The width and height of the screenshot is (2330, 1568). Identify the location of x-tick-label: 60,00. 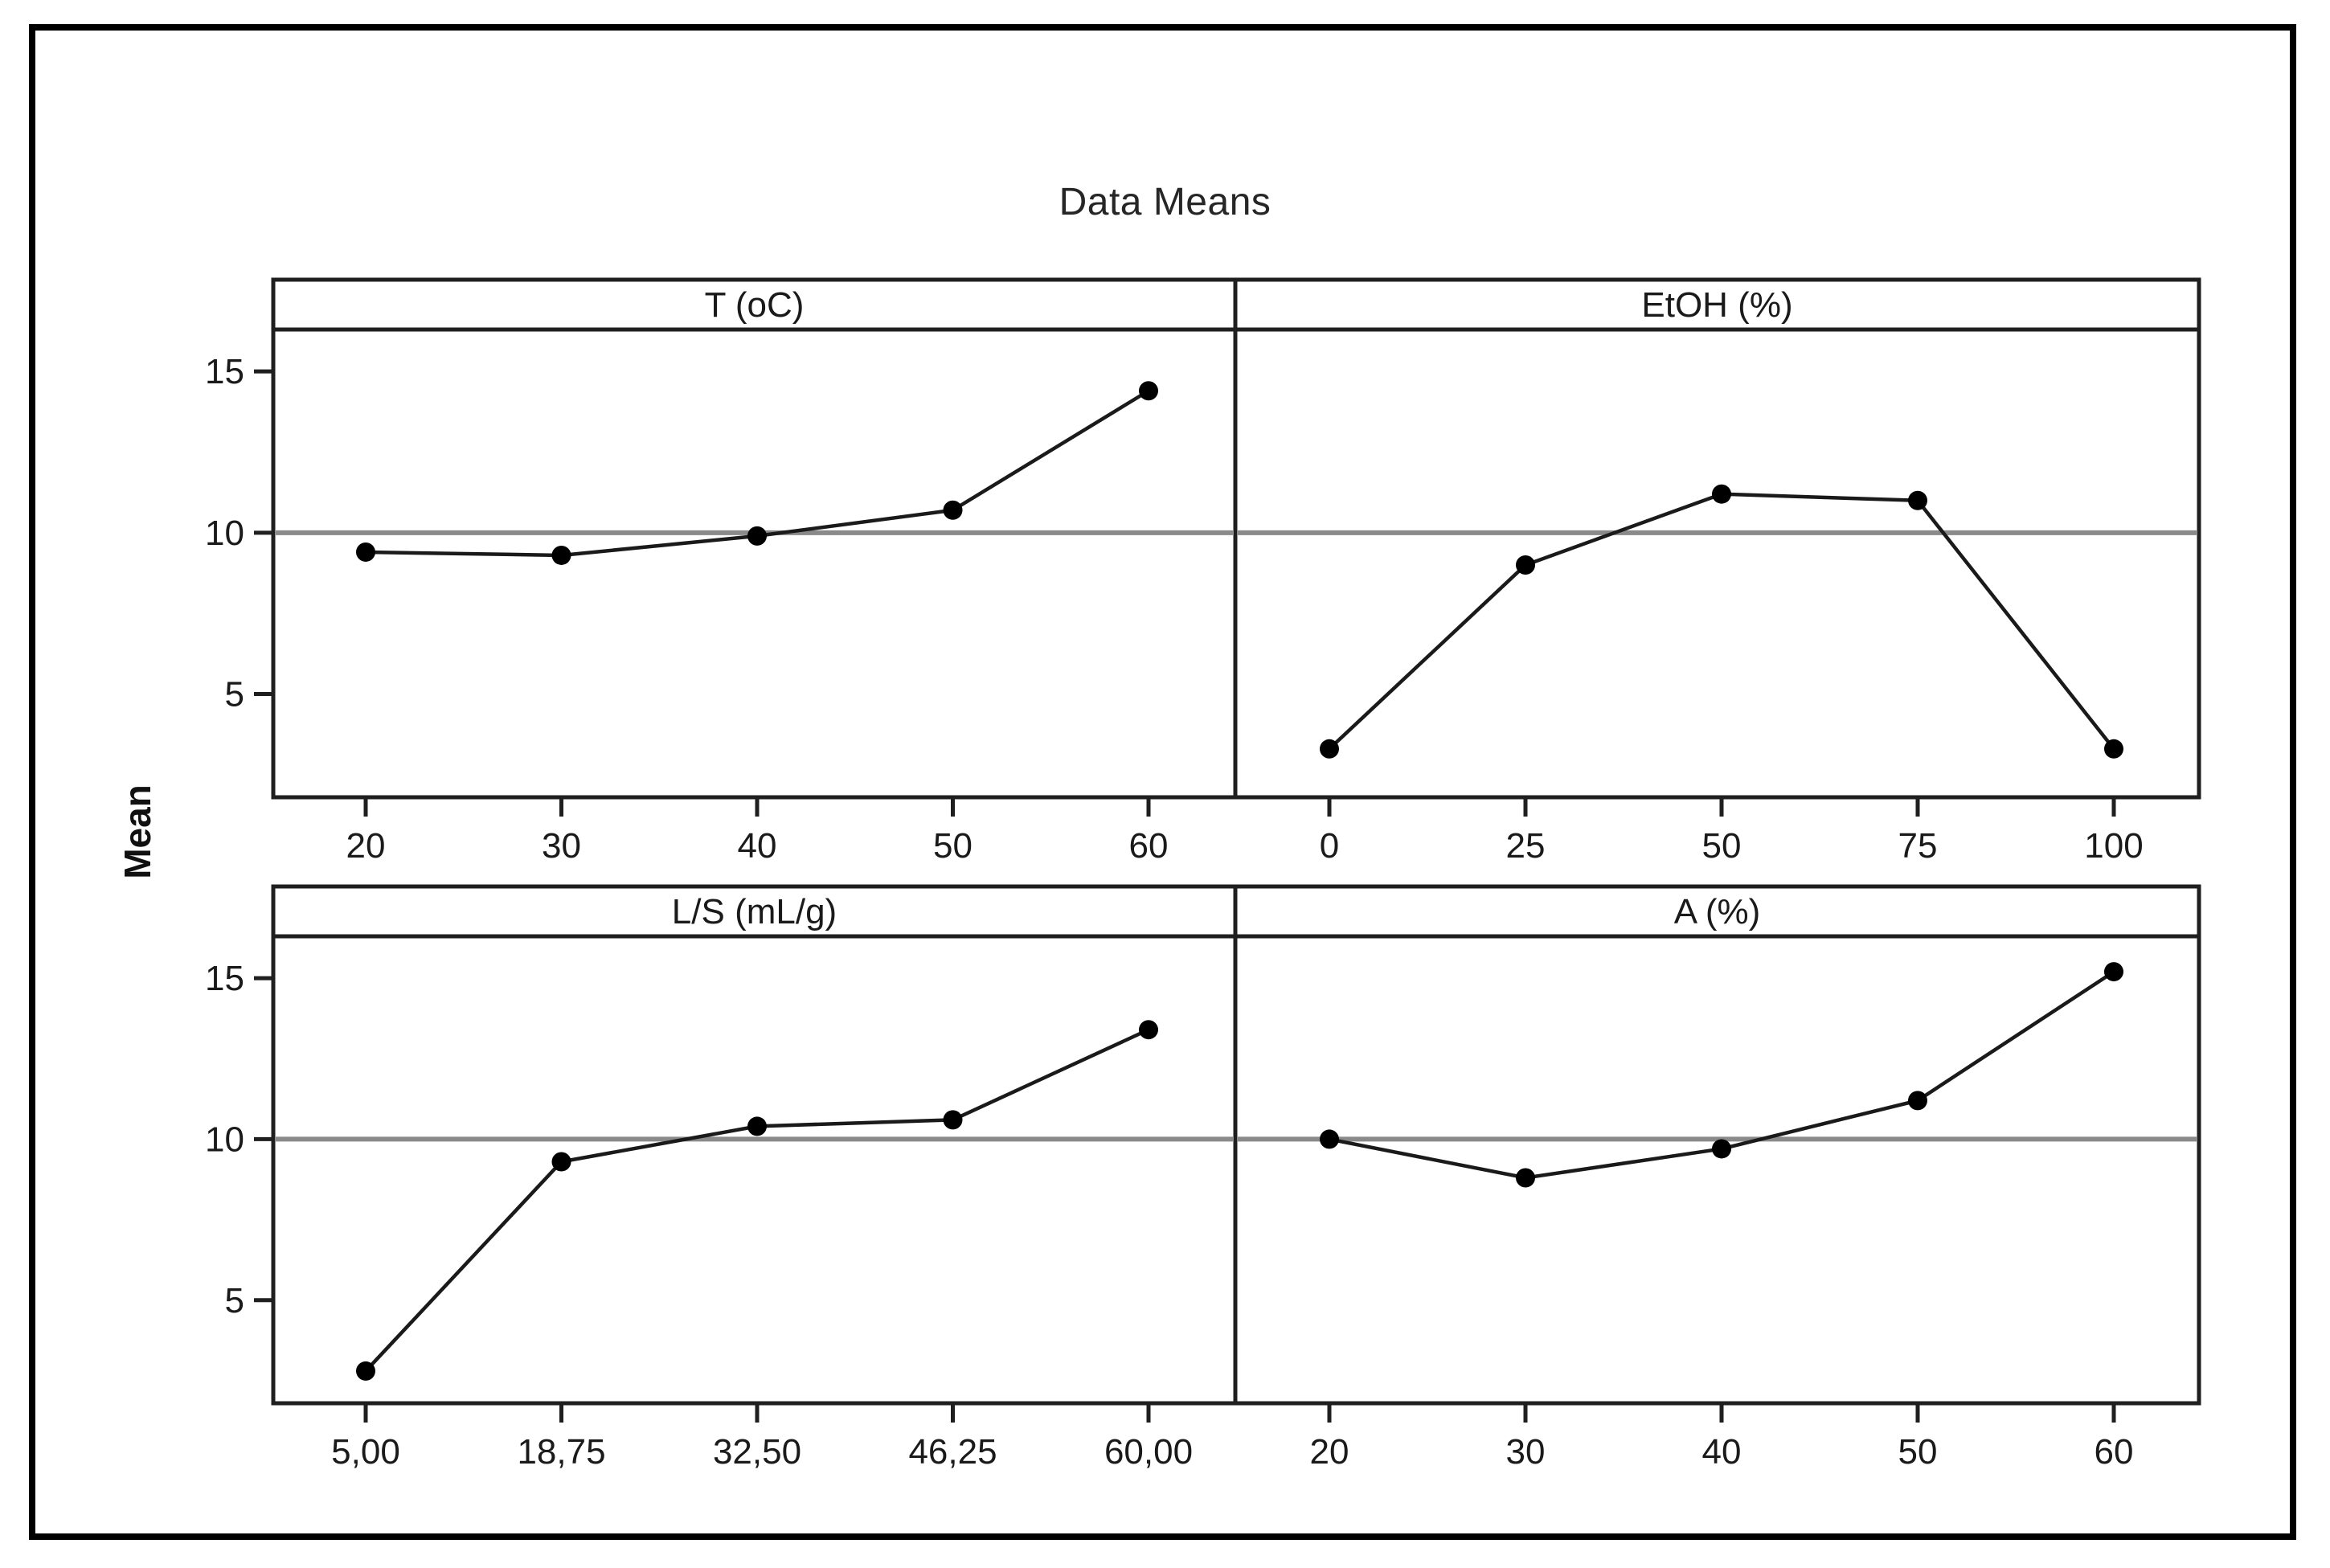
(1148, 1452).